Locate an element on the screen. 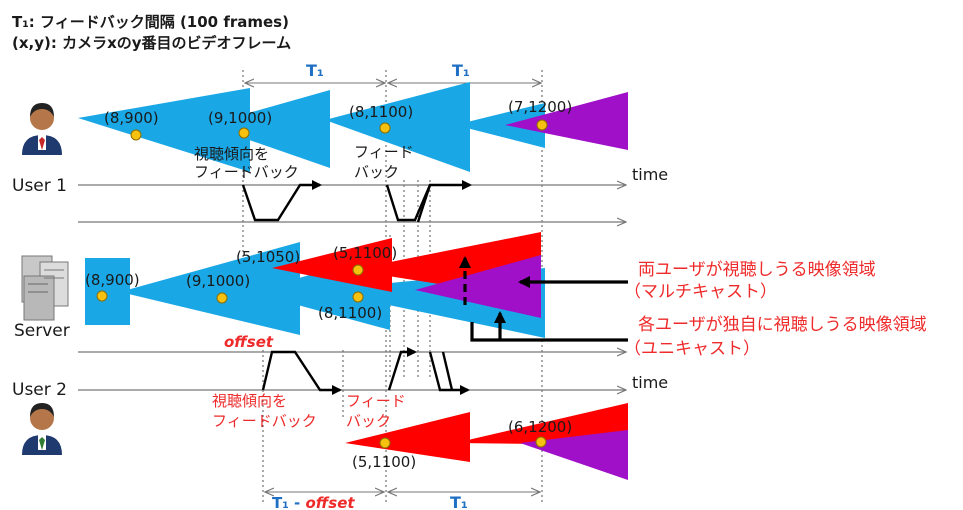 This screenshot has height=510, width=963. u2-feedback-1: フィード is located at coordinates (376, 401).